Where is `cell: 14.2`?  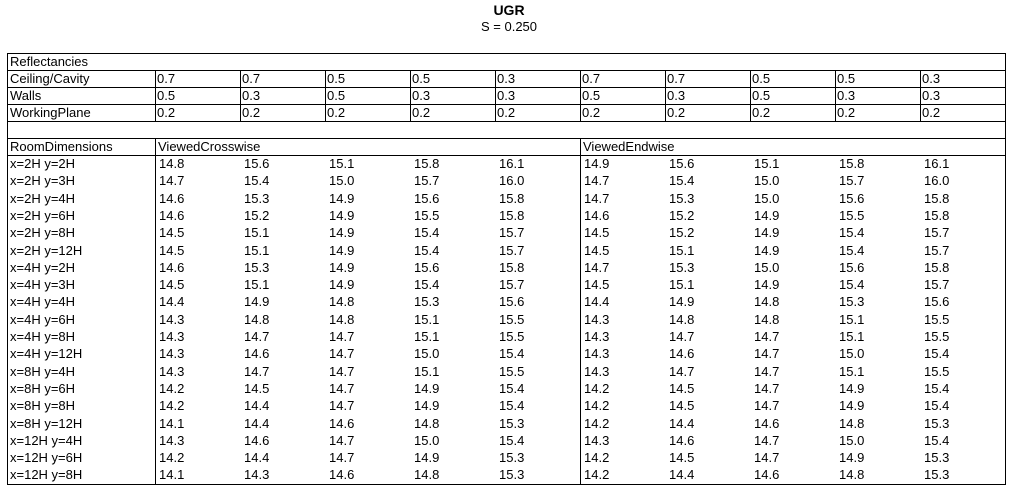 cell: 14.2 is located at coordinates (597, 458).